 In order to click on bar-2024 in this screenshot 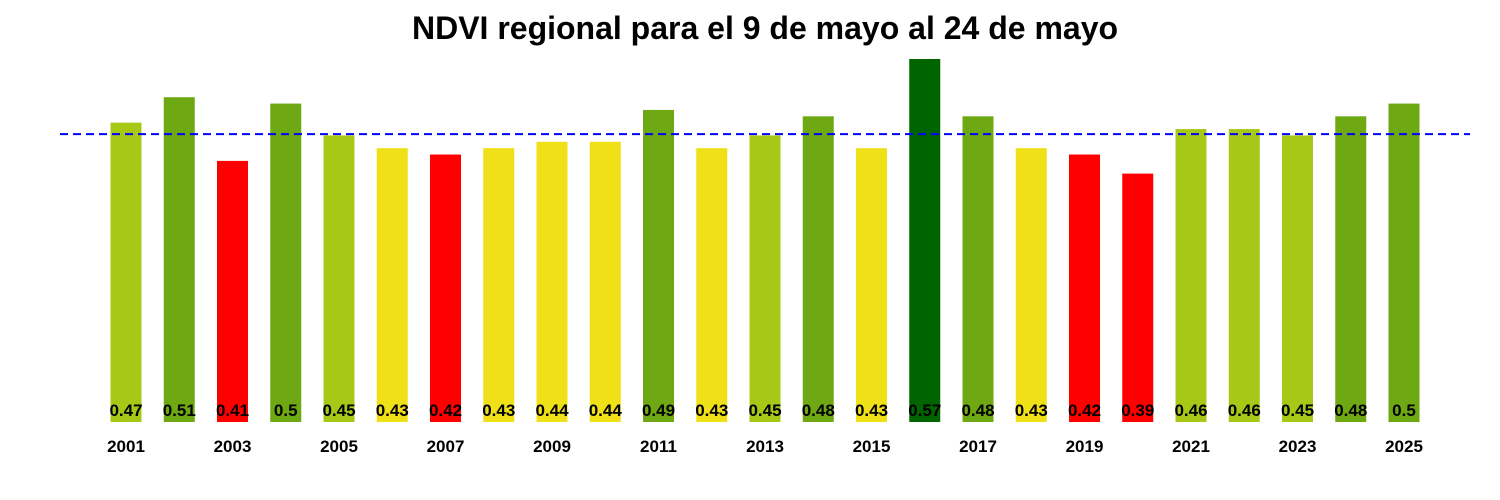, I will do `click(1351, 269)`.